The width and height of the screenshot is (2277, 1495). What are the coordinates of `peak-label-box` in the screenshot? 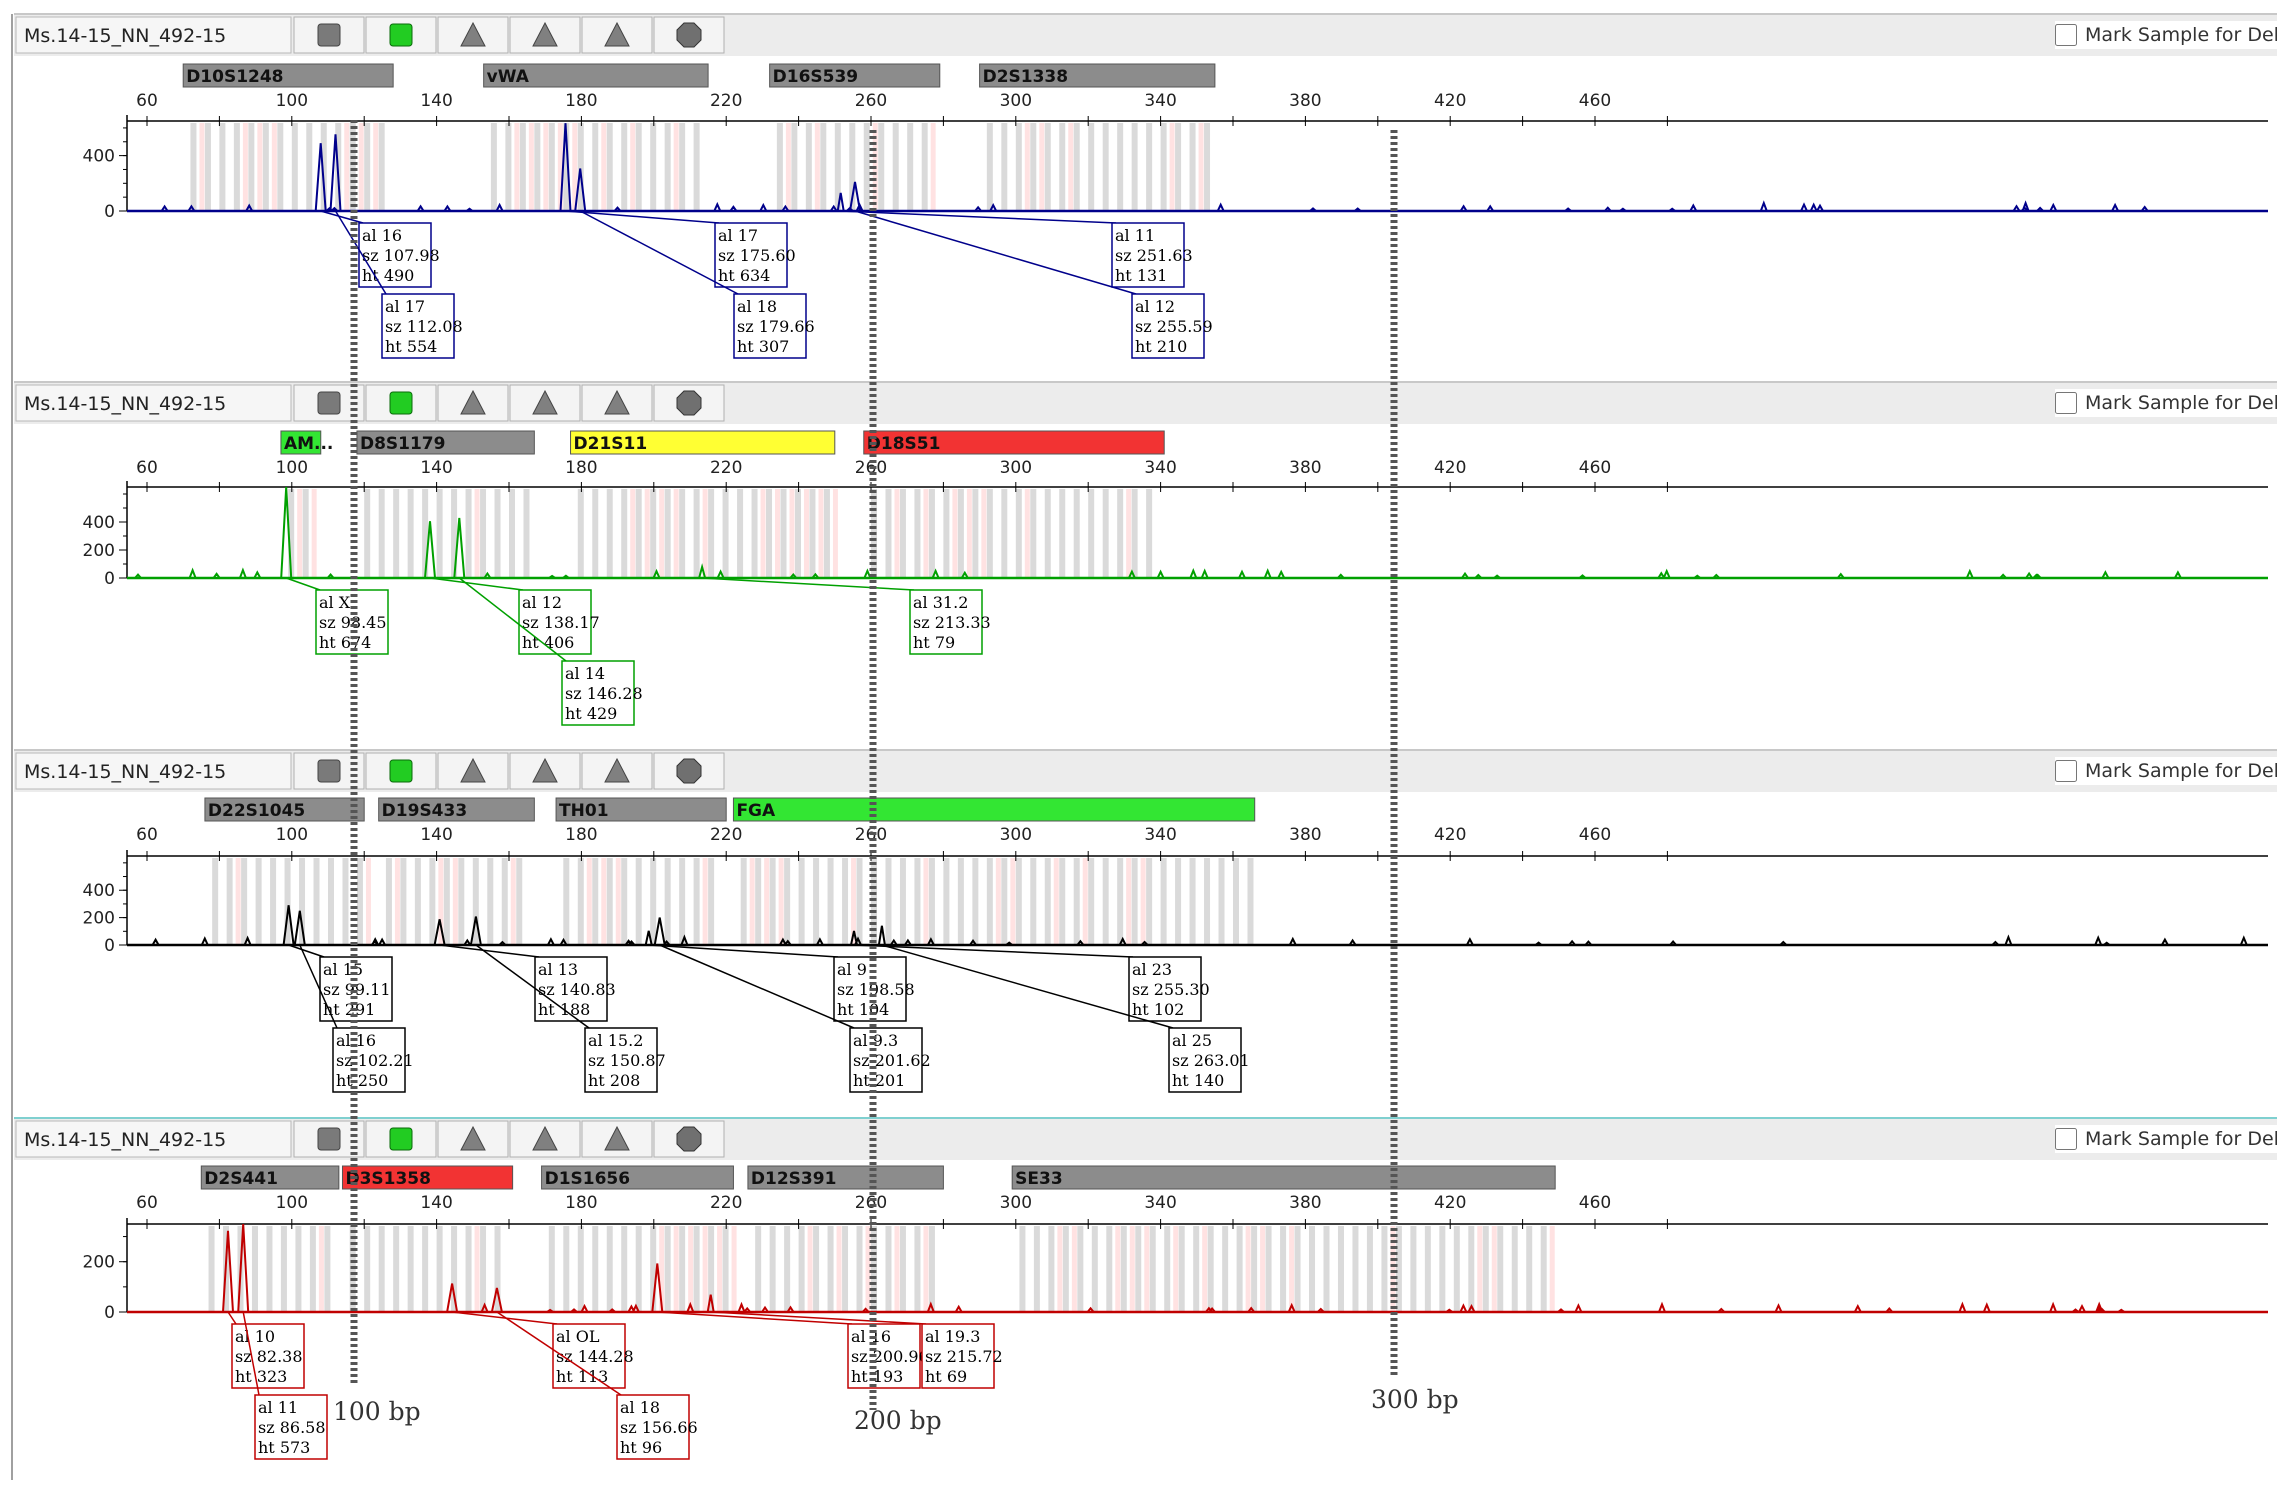 It's located at (1168, 326).